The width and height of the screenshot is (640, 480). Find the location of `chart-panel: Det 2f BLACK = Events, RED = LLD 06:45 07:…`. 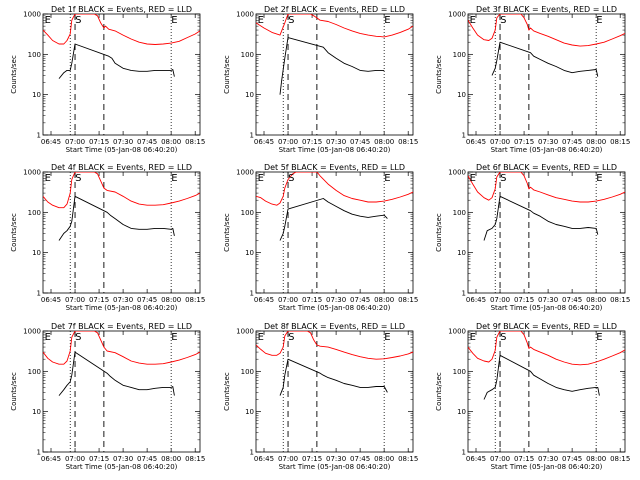

chart-panel: Det 2f BLACK = Events, RED = LLD 06:45 07:… is located at coordinates (320, 79).